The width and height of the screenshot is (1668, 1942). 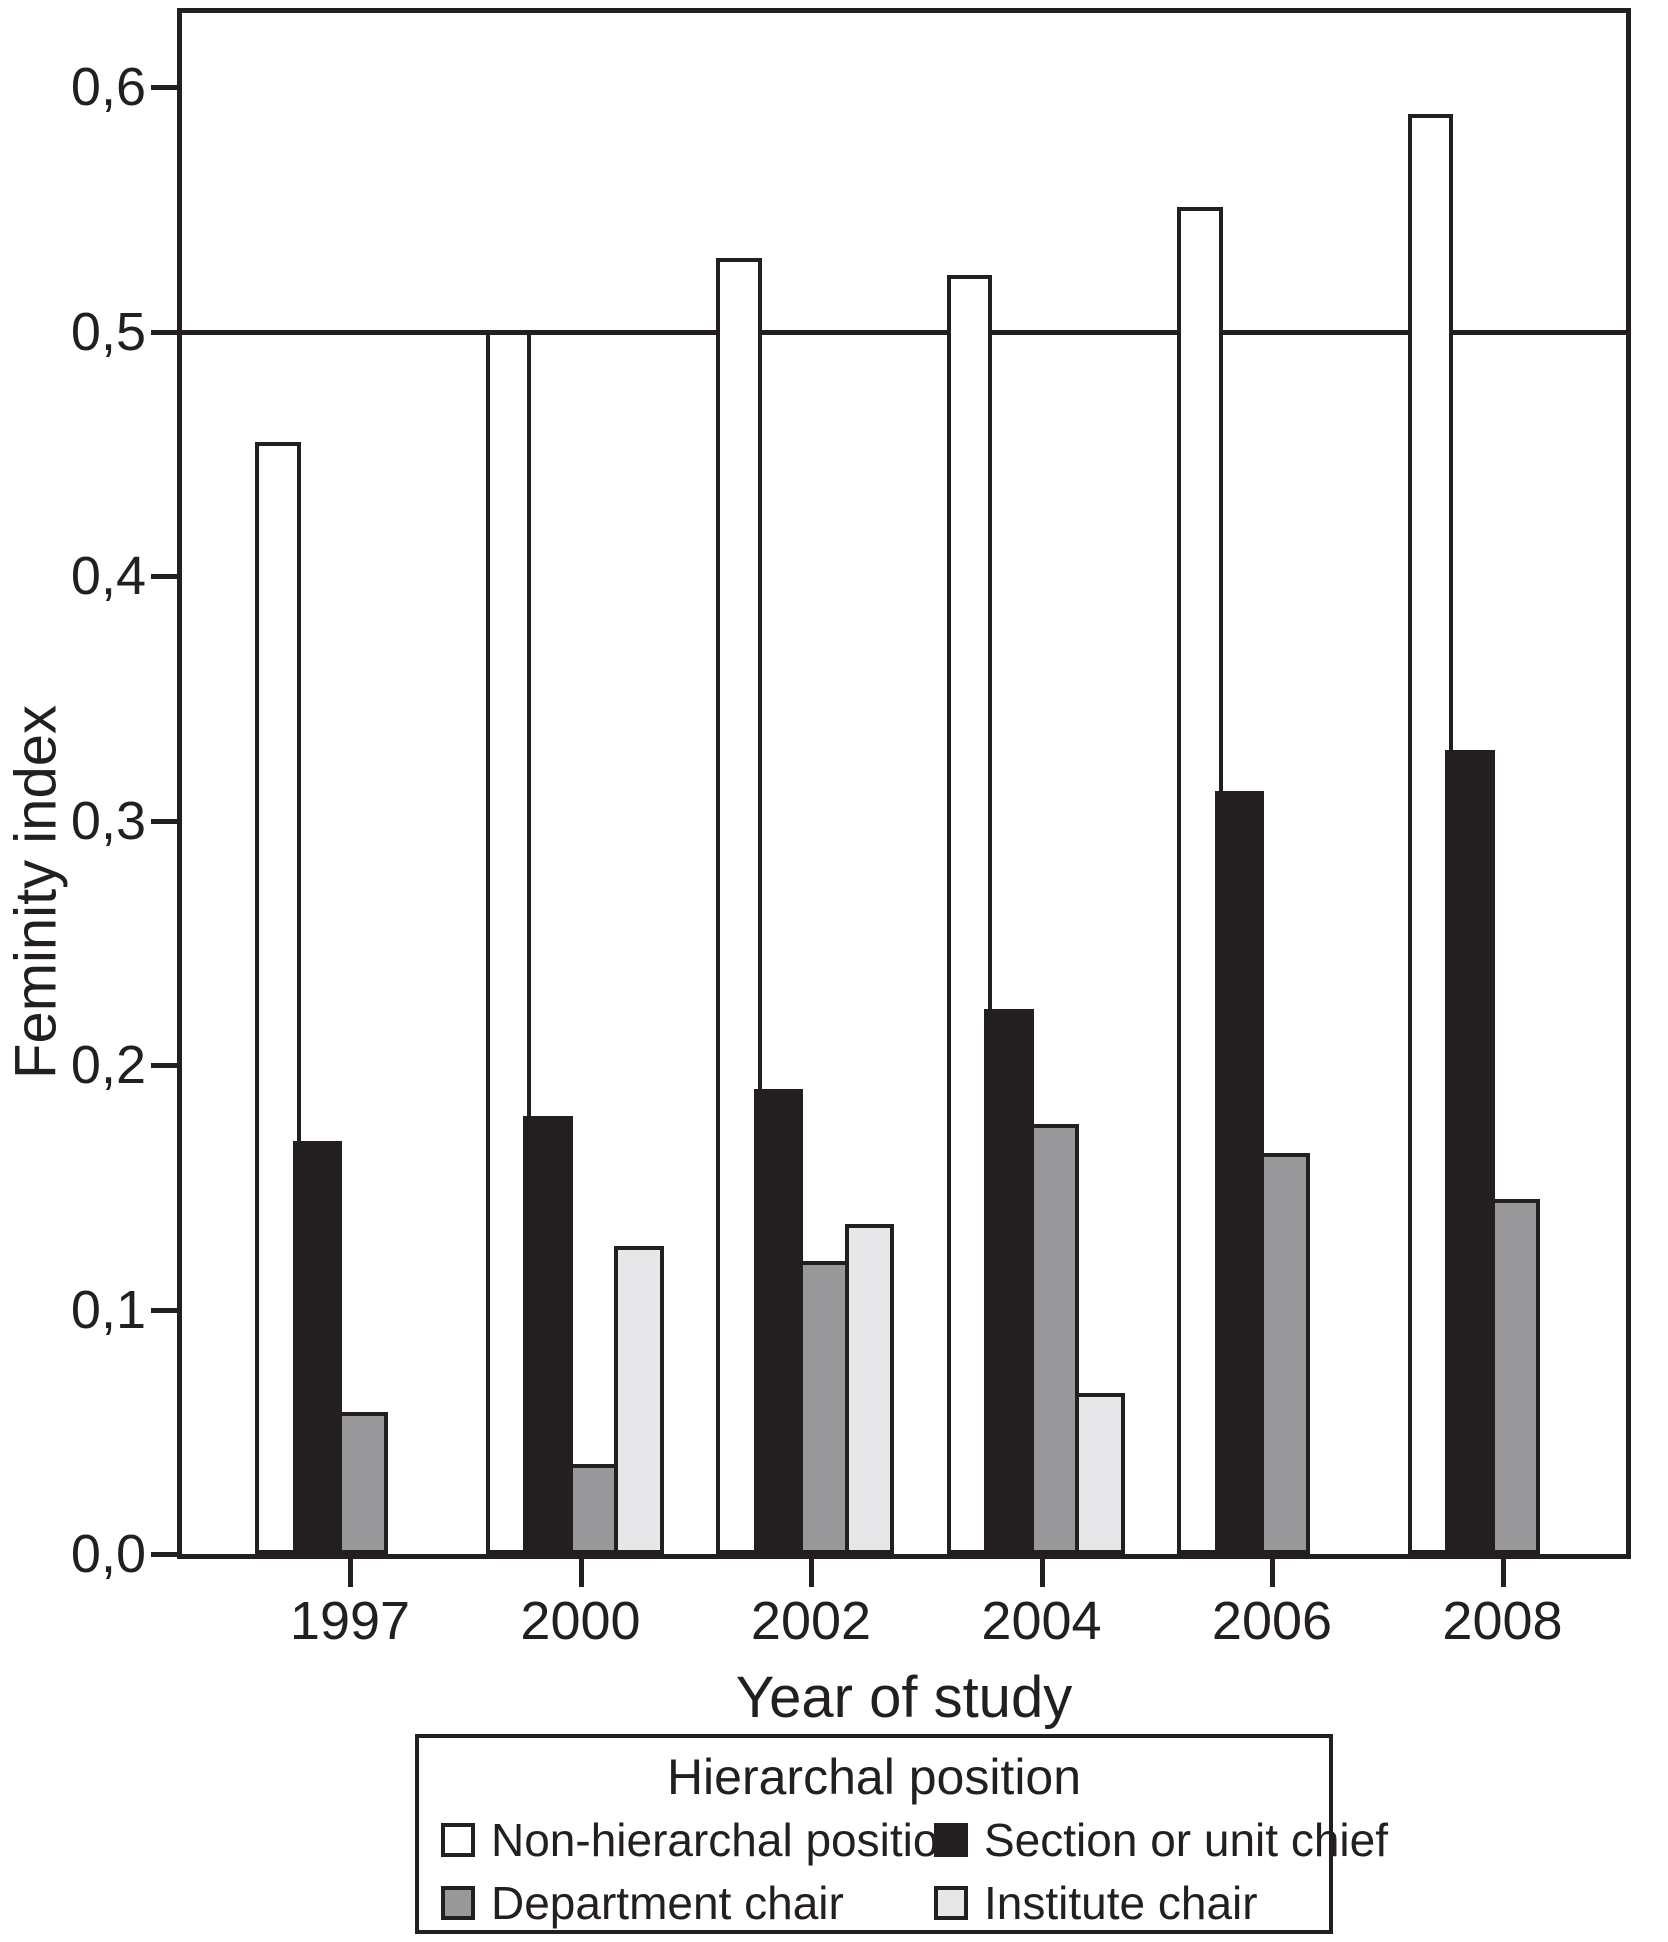 I want to click on legend-item-department-chair: Department chair, so click(x=642, y=1903).